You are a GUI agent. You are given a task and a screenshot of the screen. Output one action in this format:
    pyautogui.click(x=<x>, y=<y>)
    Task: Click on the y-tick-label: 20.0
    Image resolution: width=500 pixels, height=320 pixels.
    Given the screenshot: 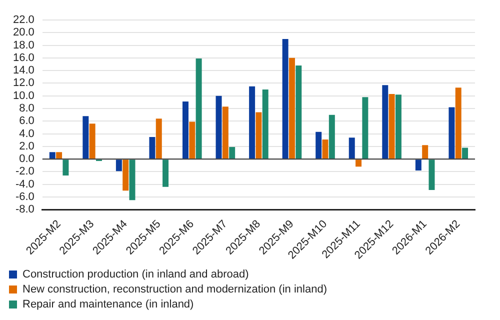 What is the action you would take?
    pyautogui.click(x=23, y=32)
    